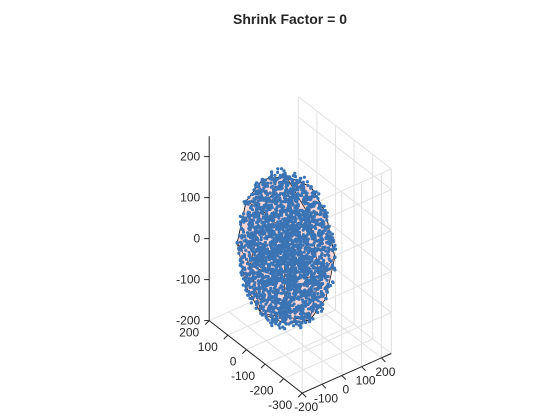 This screenshot has width=560, height=420. Describe the element at coordinates (243, 376) in the screenshot. I see `x-tick-label: -100` at that location.